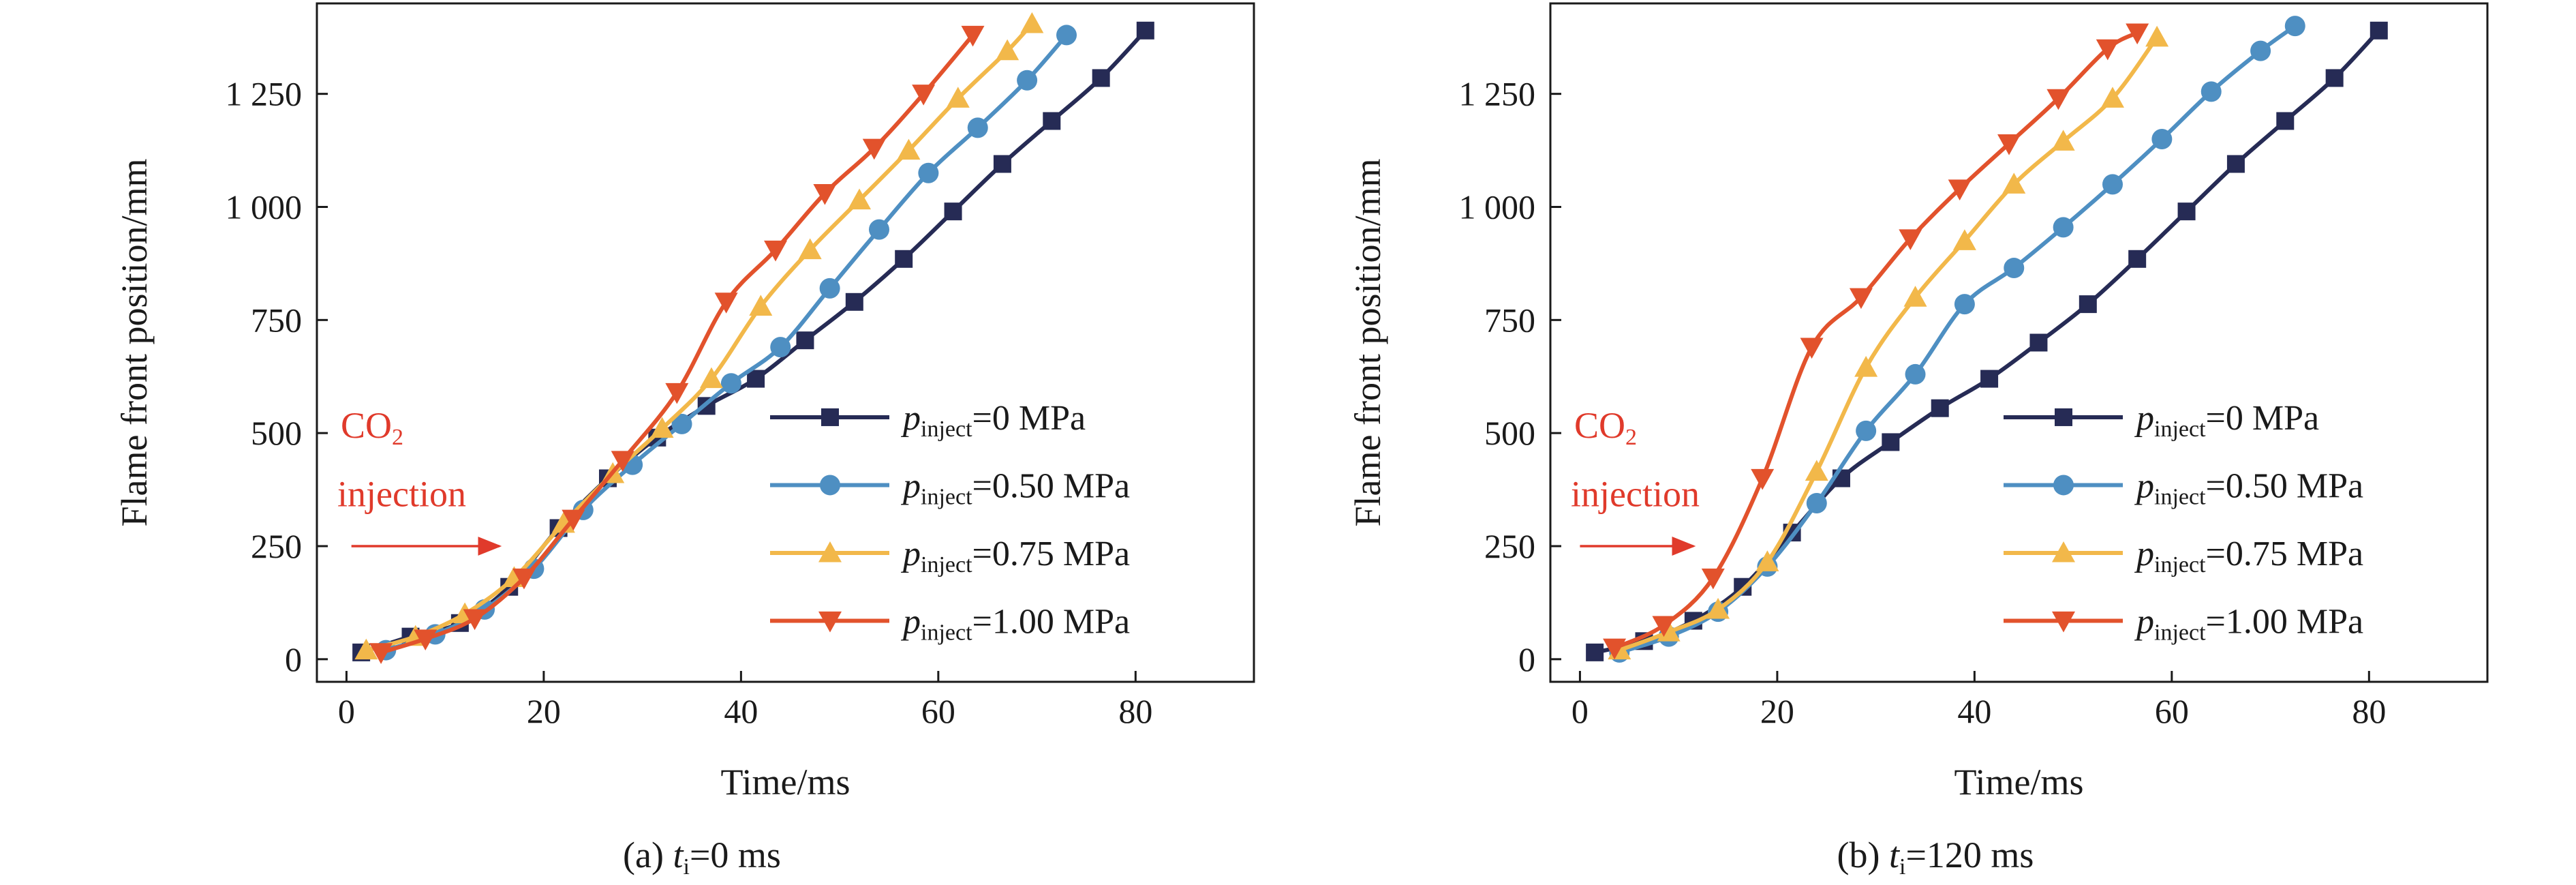 This screenshot has width=2576, height=885. I want to click on panel-caption: (a) ti=0 ms, so click(702, 857).